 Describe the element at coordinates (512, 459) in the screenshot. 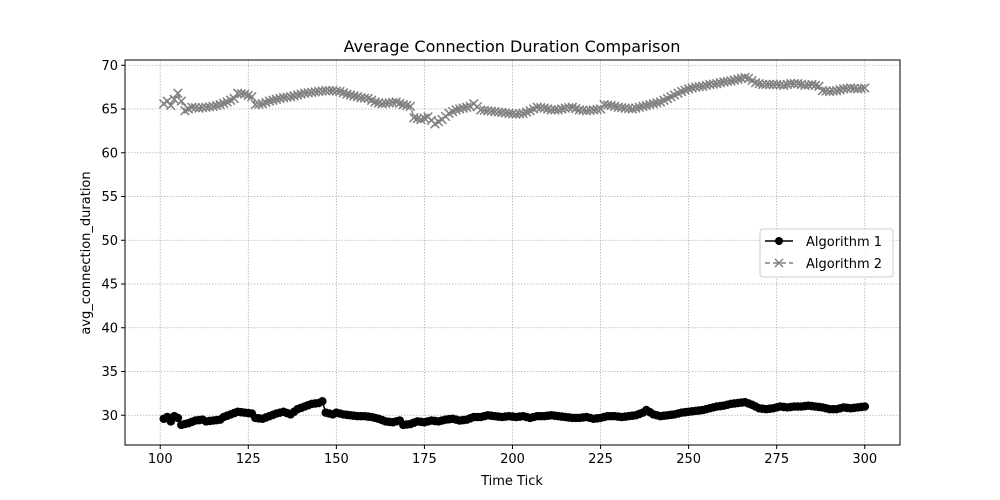

I see `x-tick-label: 200` at that location.